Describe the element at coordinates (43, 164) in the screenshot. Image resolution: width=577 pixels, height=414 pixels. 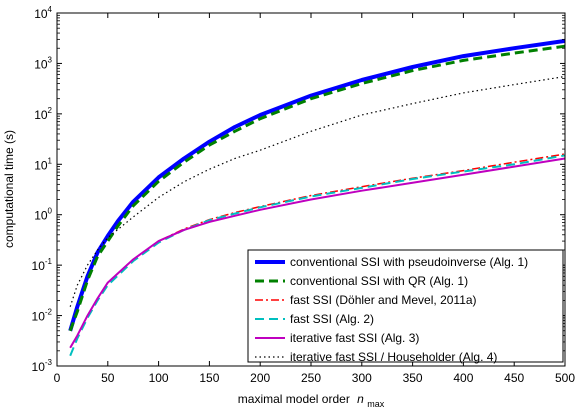
I see `y-tick-label: 10¹` at that location.